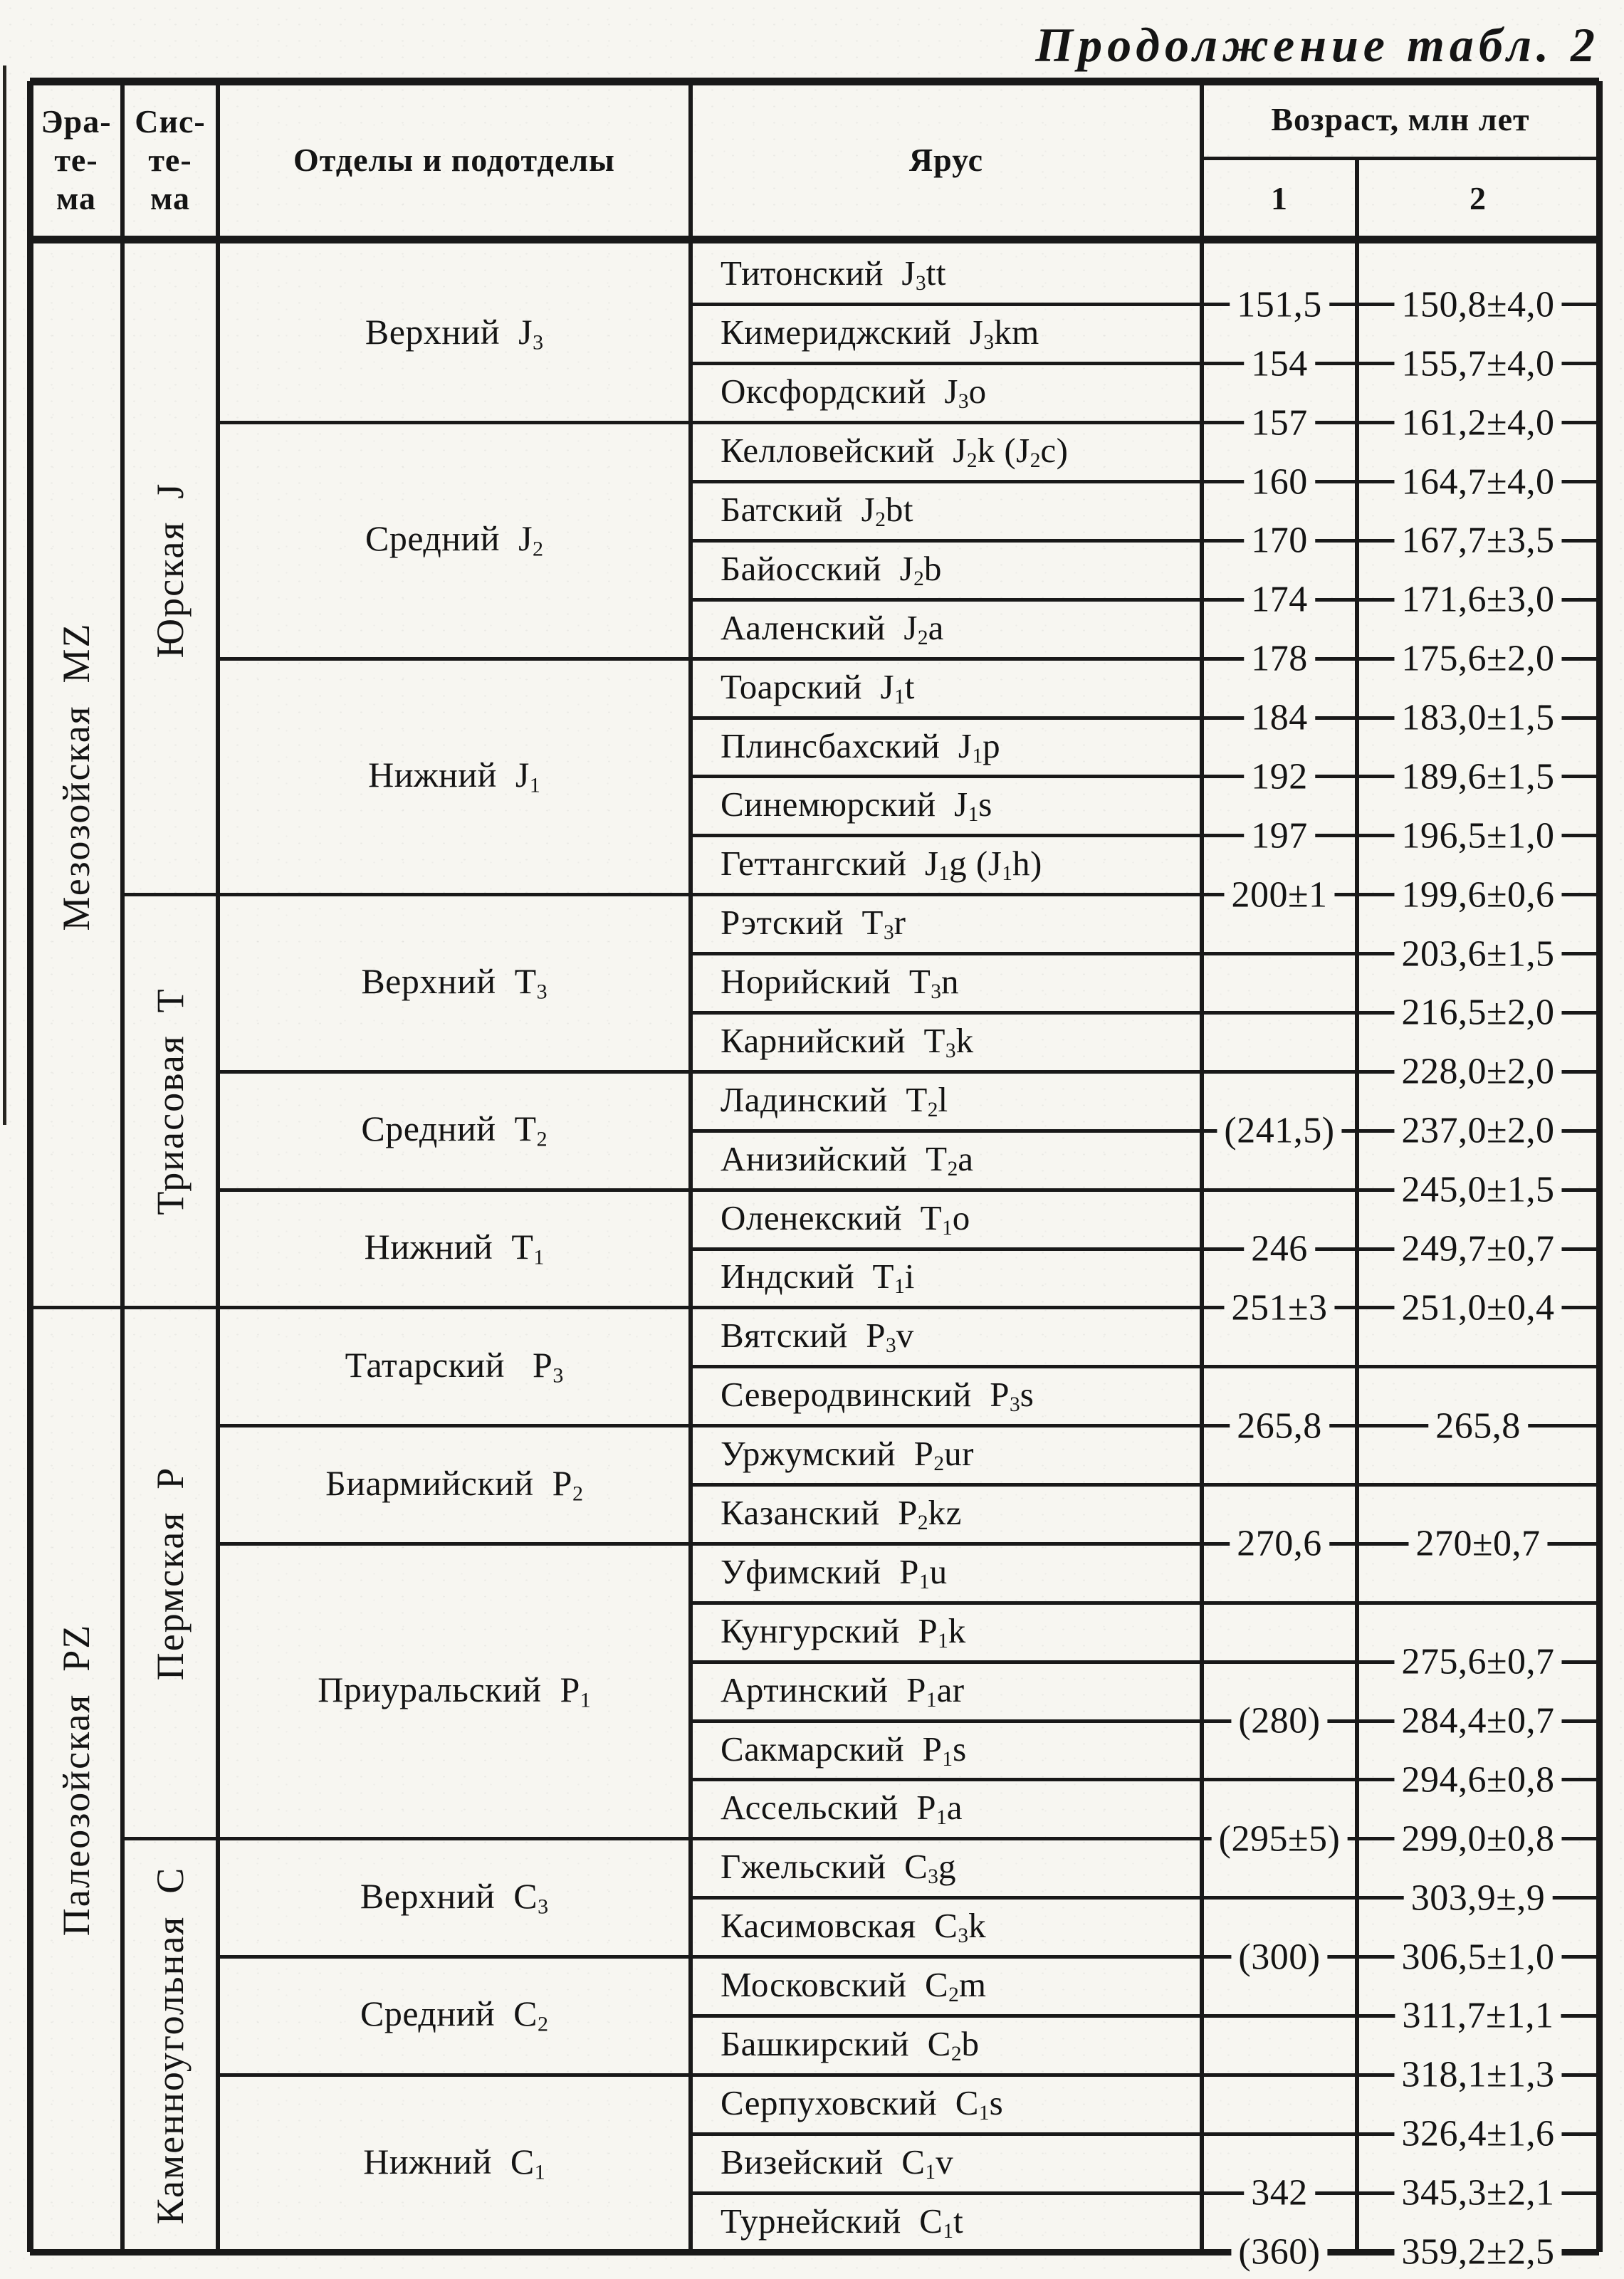 The width and height of the screenshot is (1624, 2279). Describe the element at coordinates (862, 2104) in the screenshot. I see `stage-label: Серпуховский C1s` at that location.